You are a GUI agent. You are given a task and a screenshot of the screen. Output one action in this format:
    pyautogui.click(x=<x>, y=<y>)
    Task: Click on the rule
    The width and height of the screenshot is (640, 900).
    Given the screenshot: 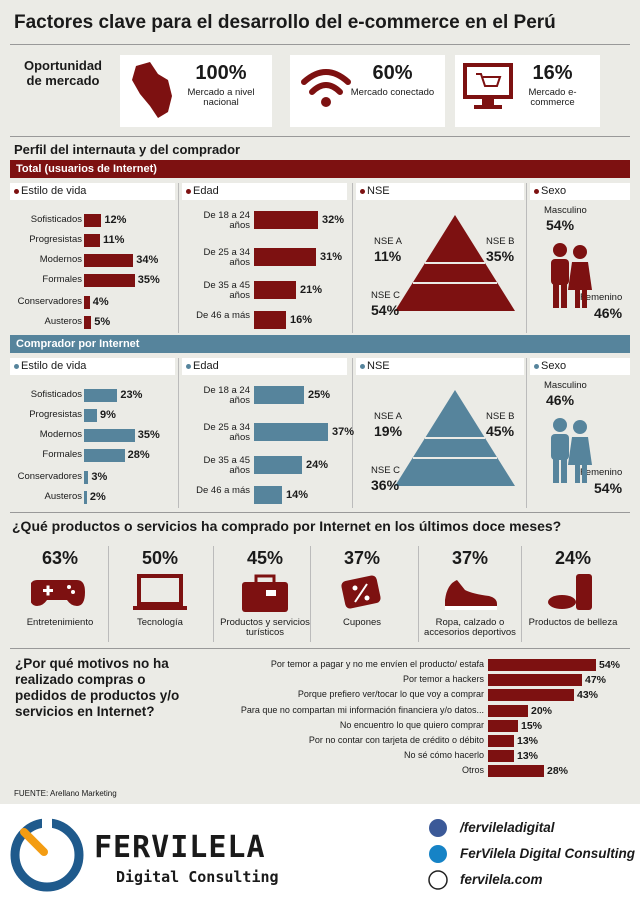 What is the action you would take?
    pyautogui.click(x=320, y=648)
    